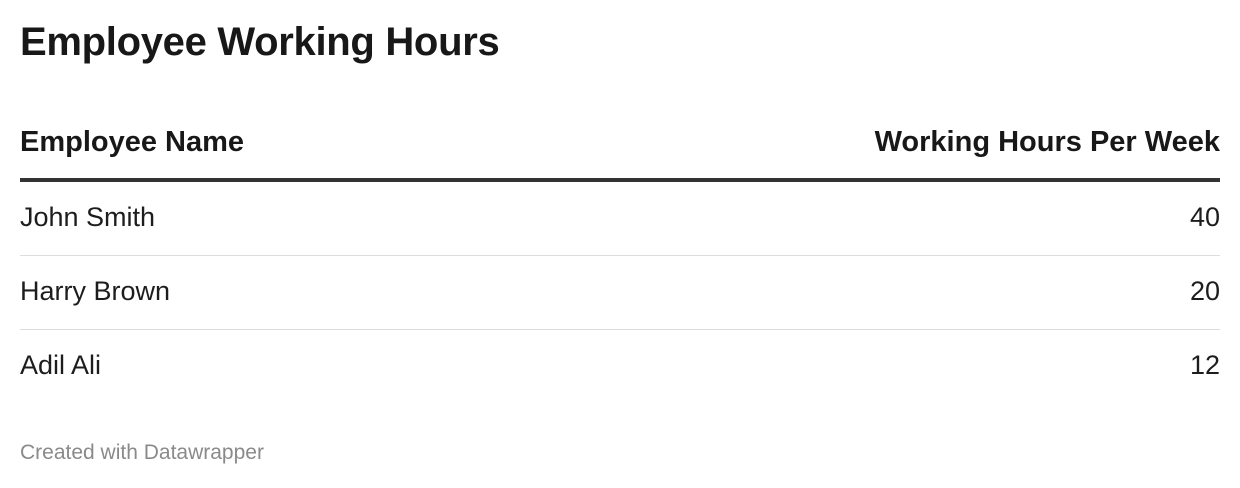  I want to click on chart-title: Employee Working Hours, so click(260, 42).